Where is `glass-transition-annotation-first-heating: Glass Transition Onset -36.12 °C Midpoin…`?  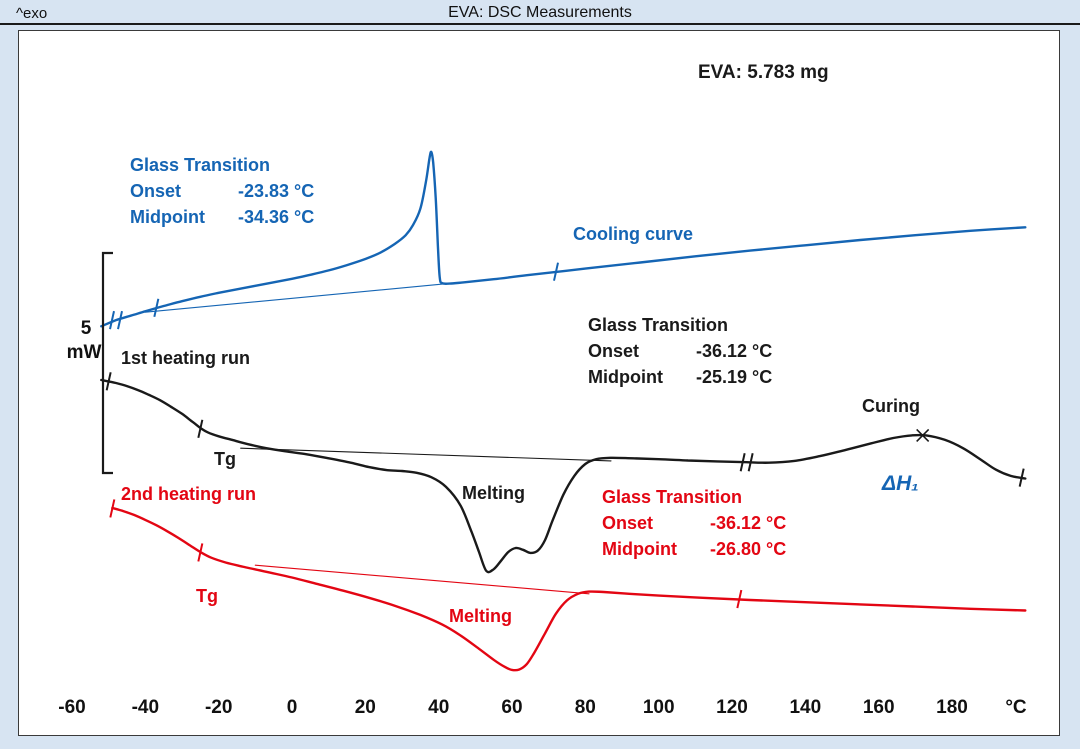 glass-transition-annotation-first-heating: Glass Transition Onset -36.12 °C Midpoin… is located at coordinates (680, 351).